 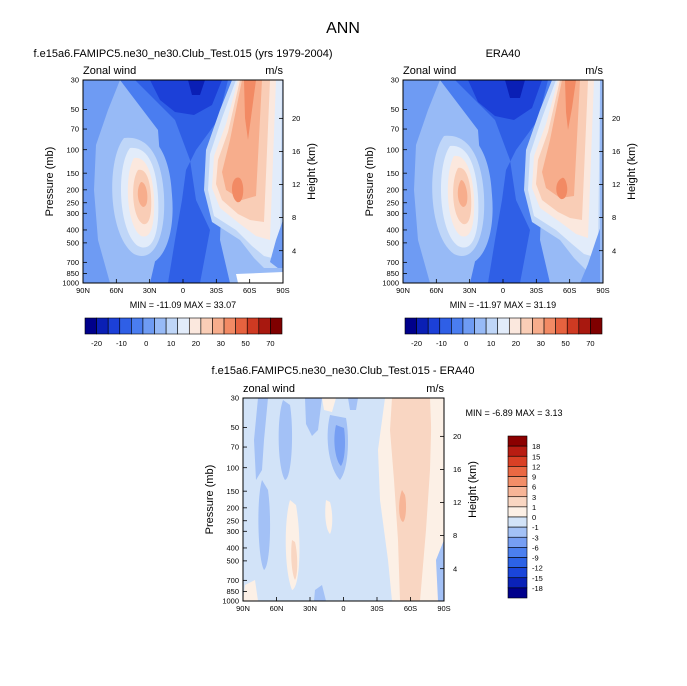 What do you see at coordinates (50, 182) in the screenshot?
I see `panel-model-ylabel: Pressure (mb)` at bounding box center [50, 182].